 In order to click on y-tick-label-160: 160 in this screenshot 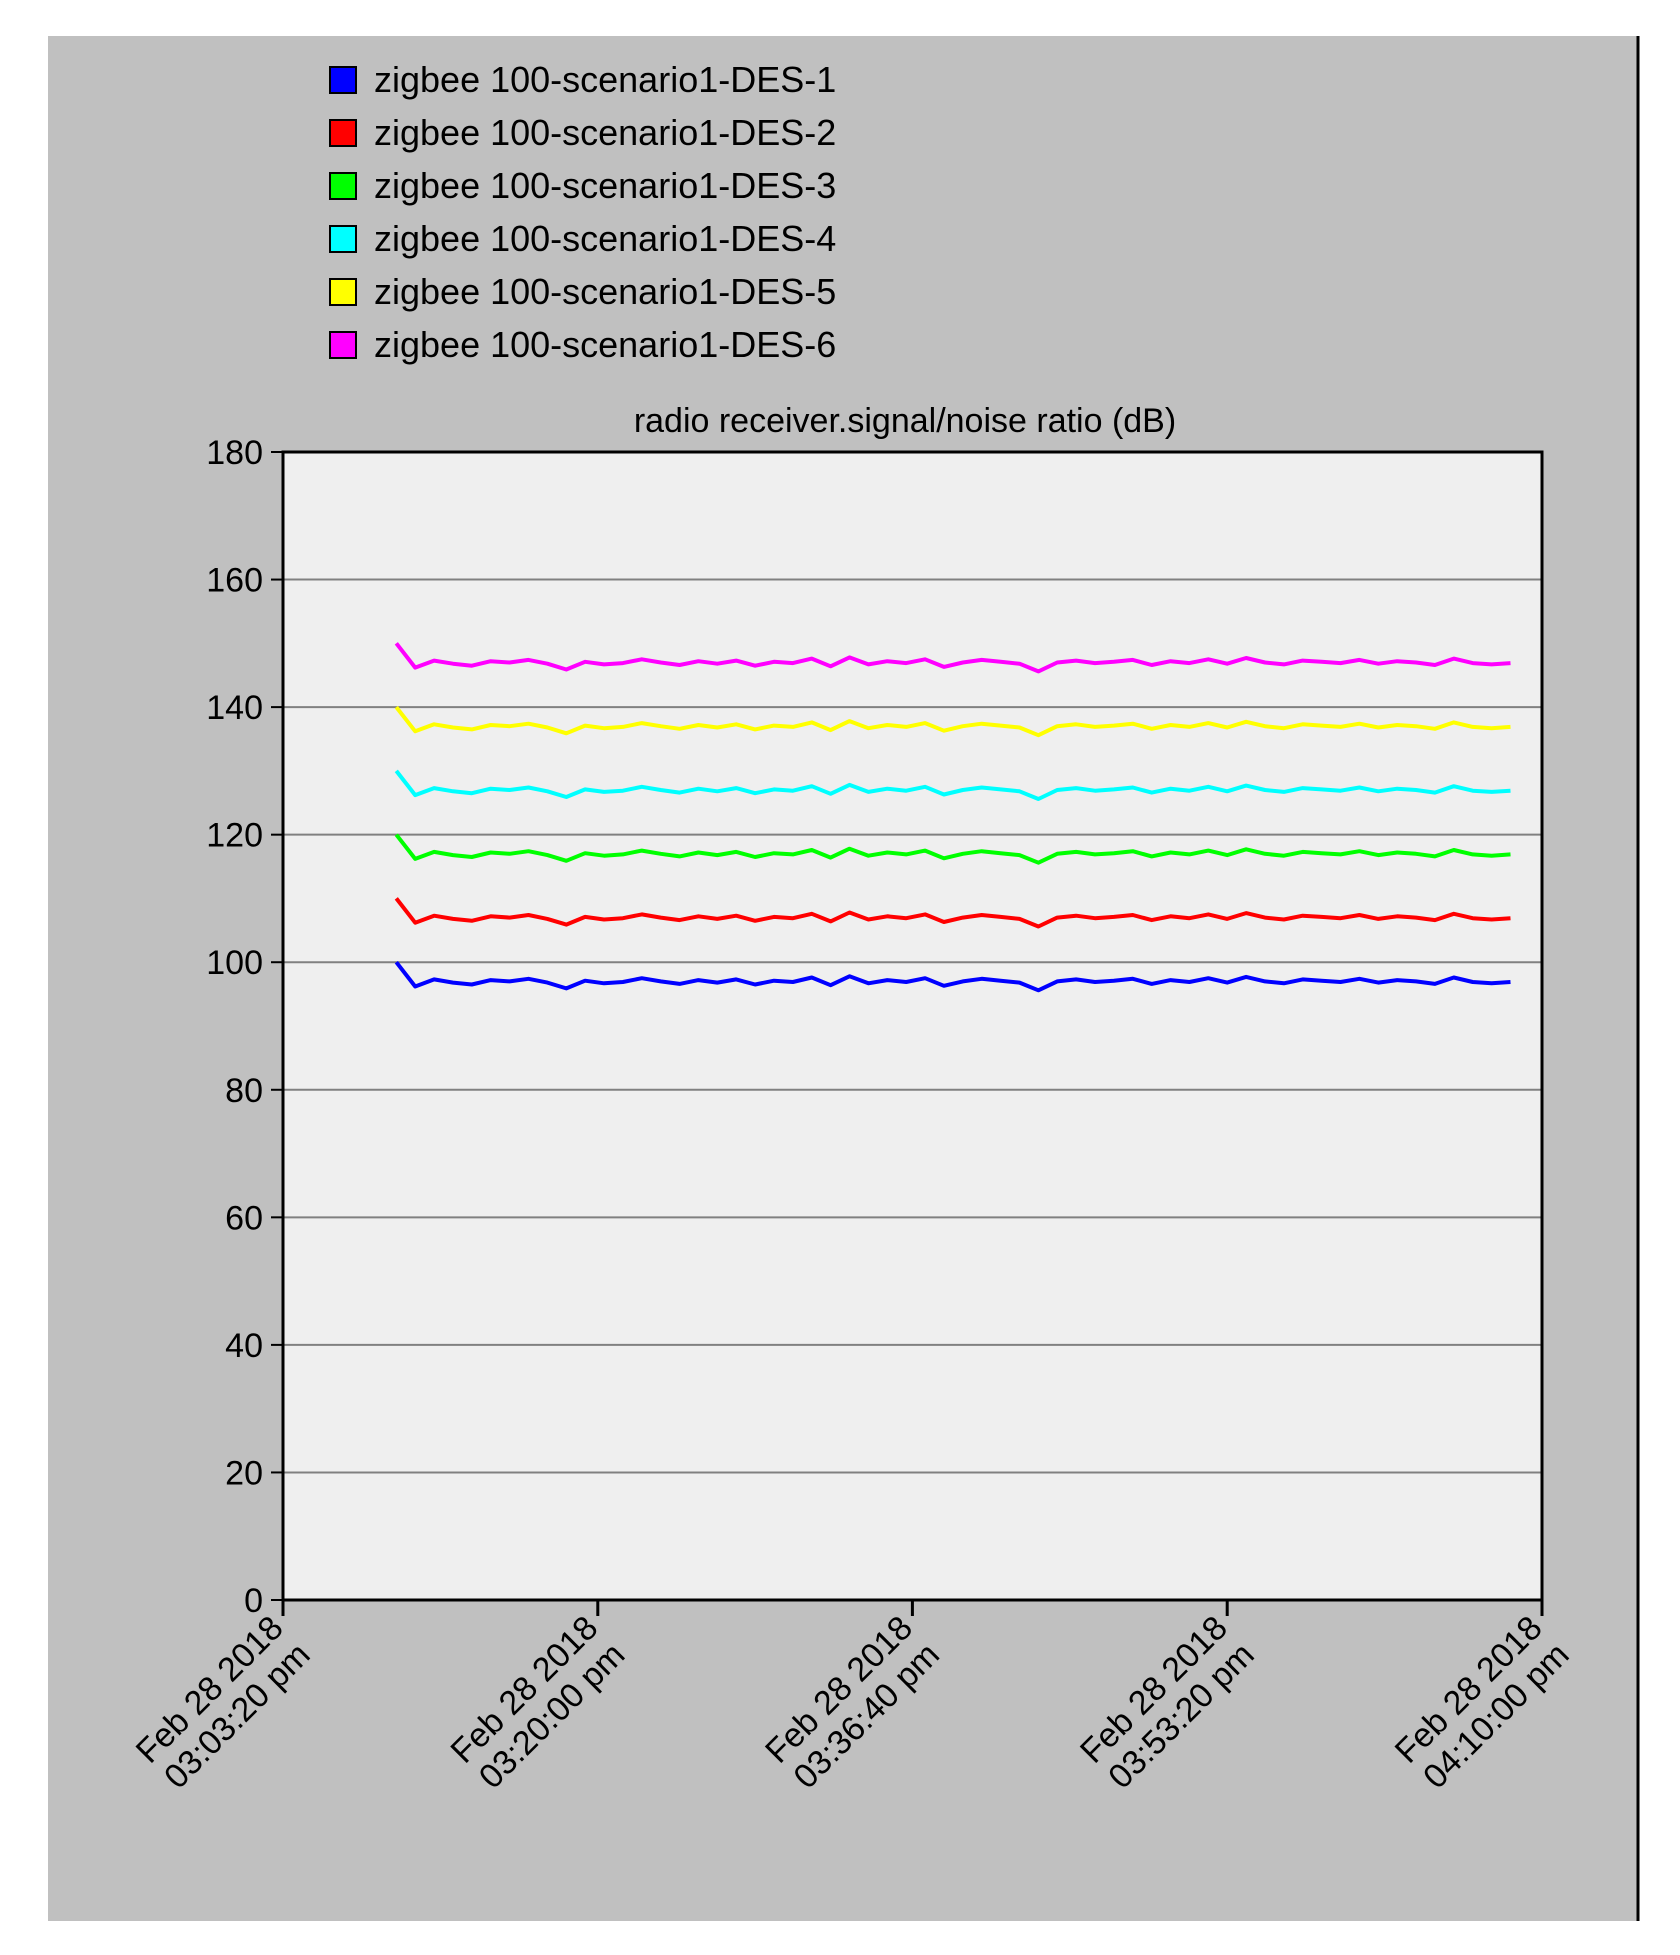, I will do `click(234, 581)`.